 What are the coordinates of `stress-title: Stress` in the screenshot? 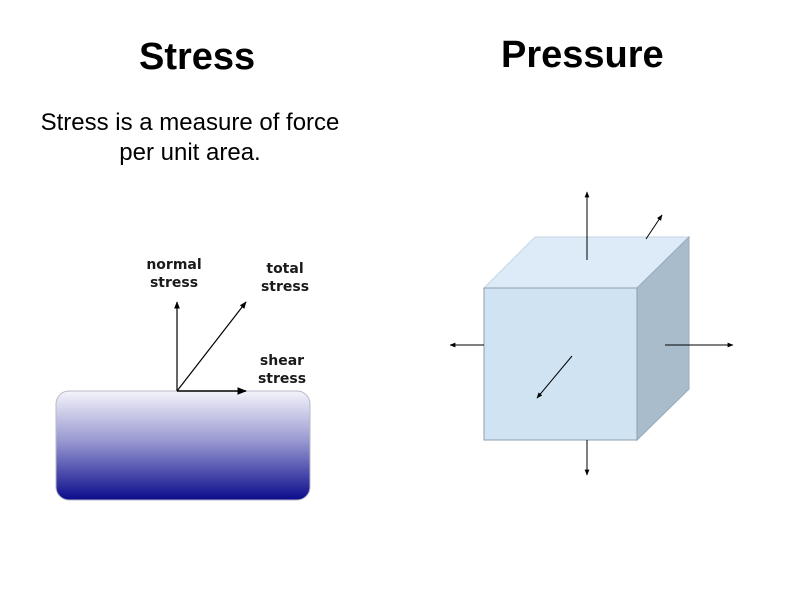 It's located at (197, 57).